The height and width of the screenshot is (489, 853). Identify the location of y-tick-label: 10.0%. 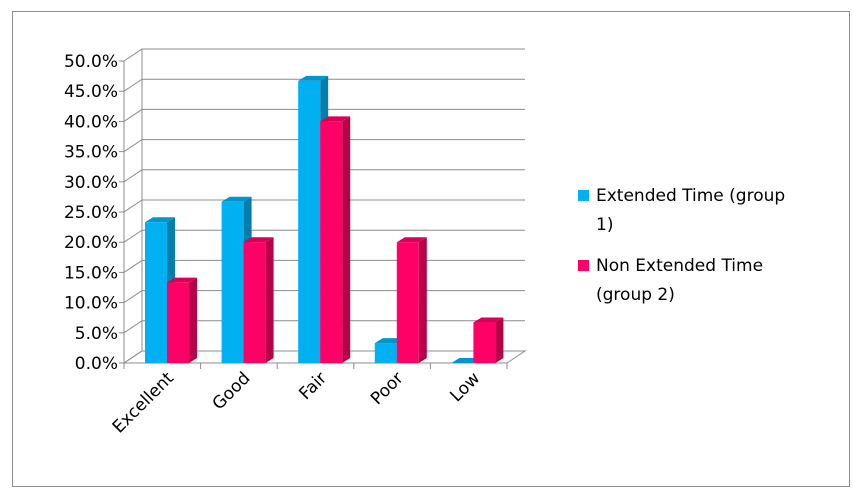
(91, 304).